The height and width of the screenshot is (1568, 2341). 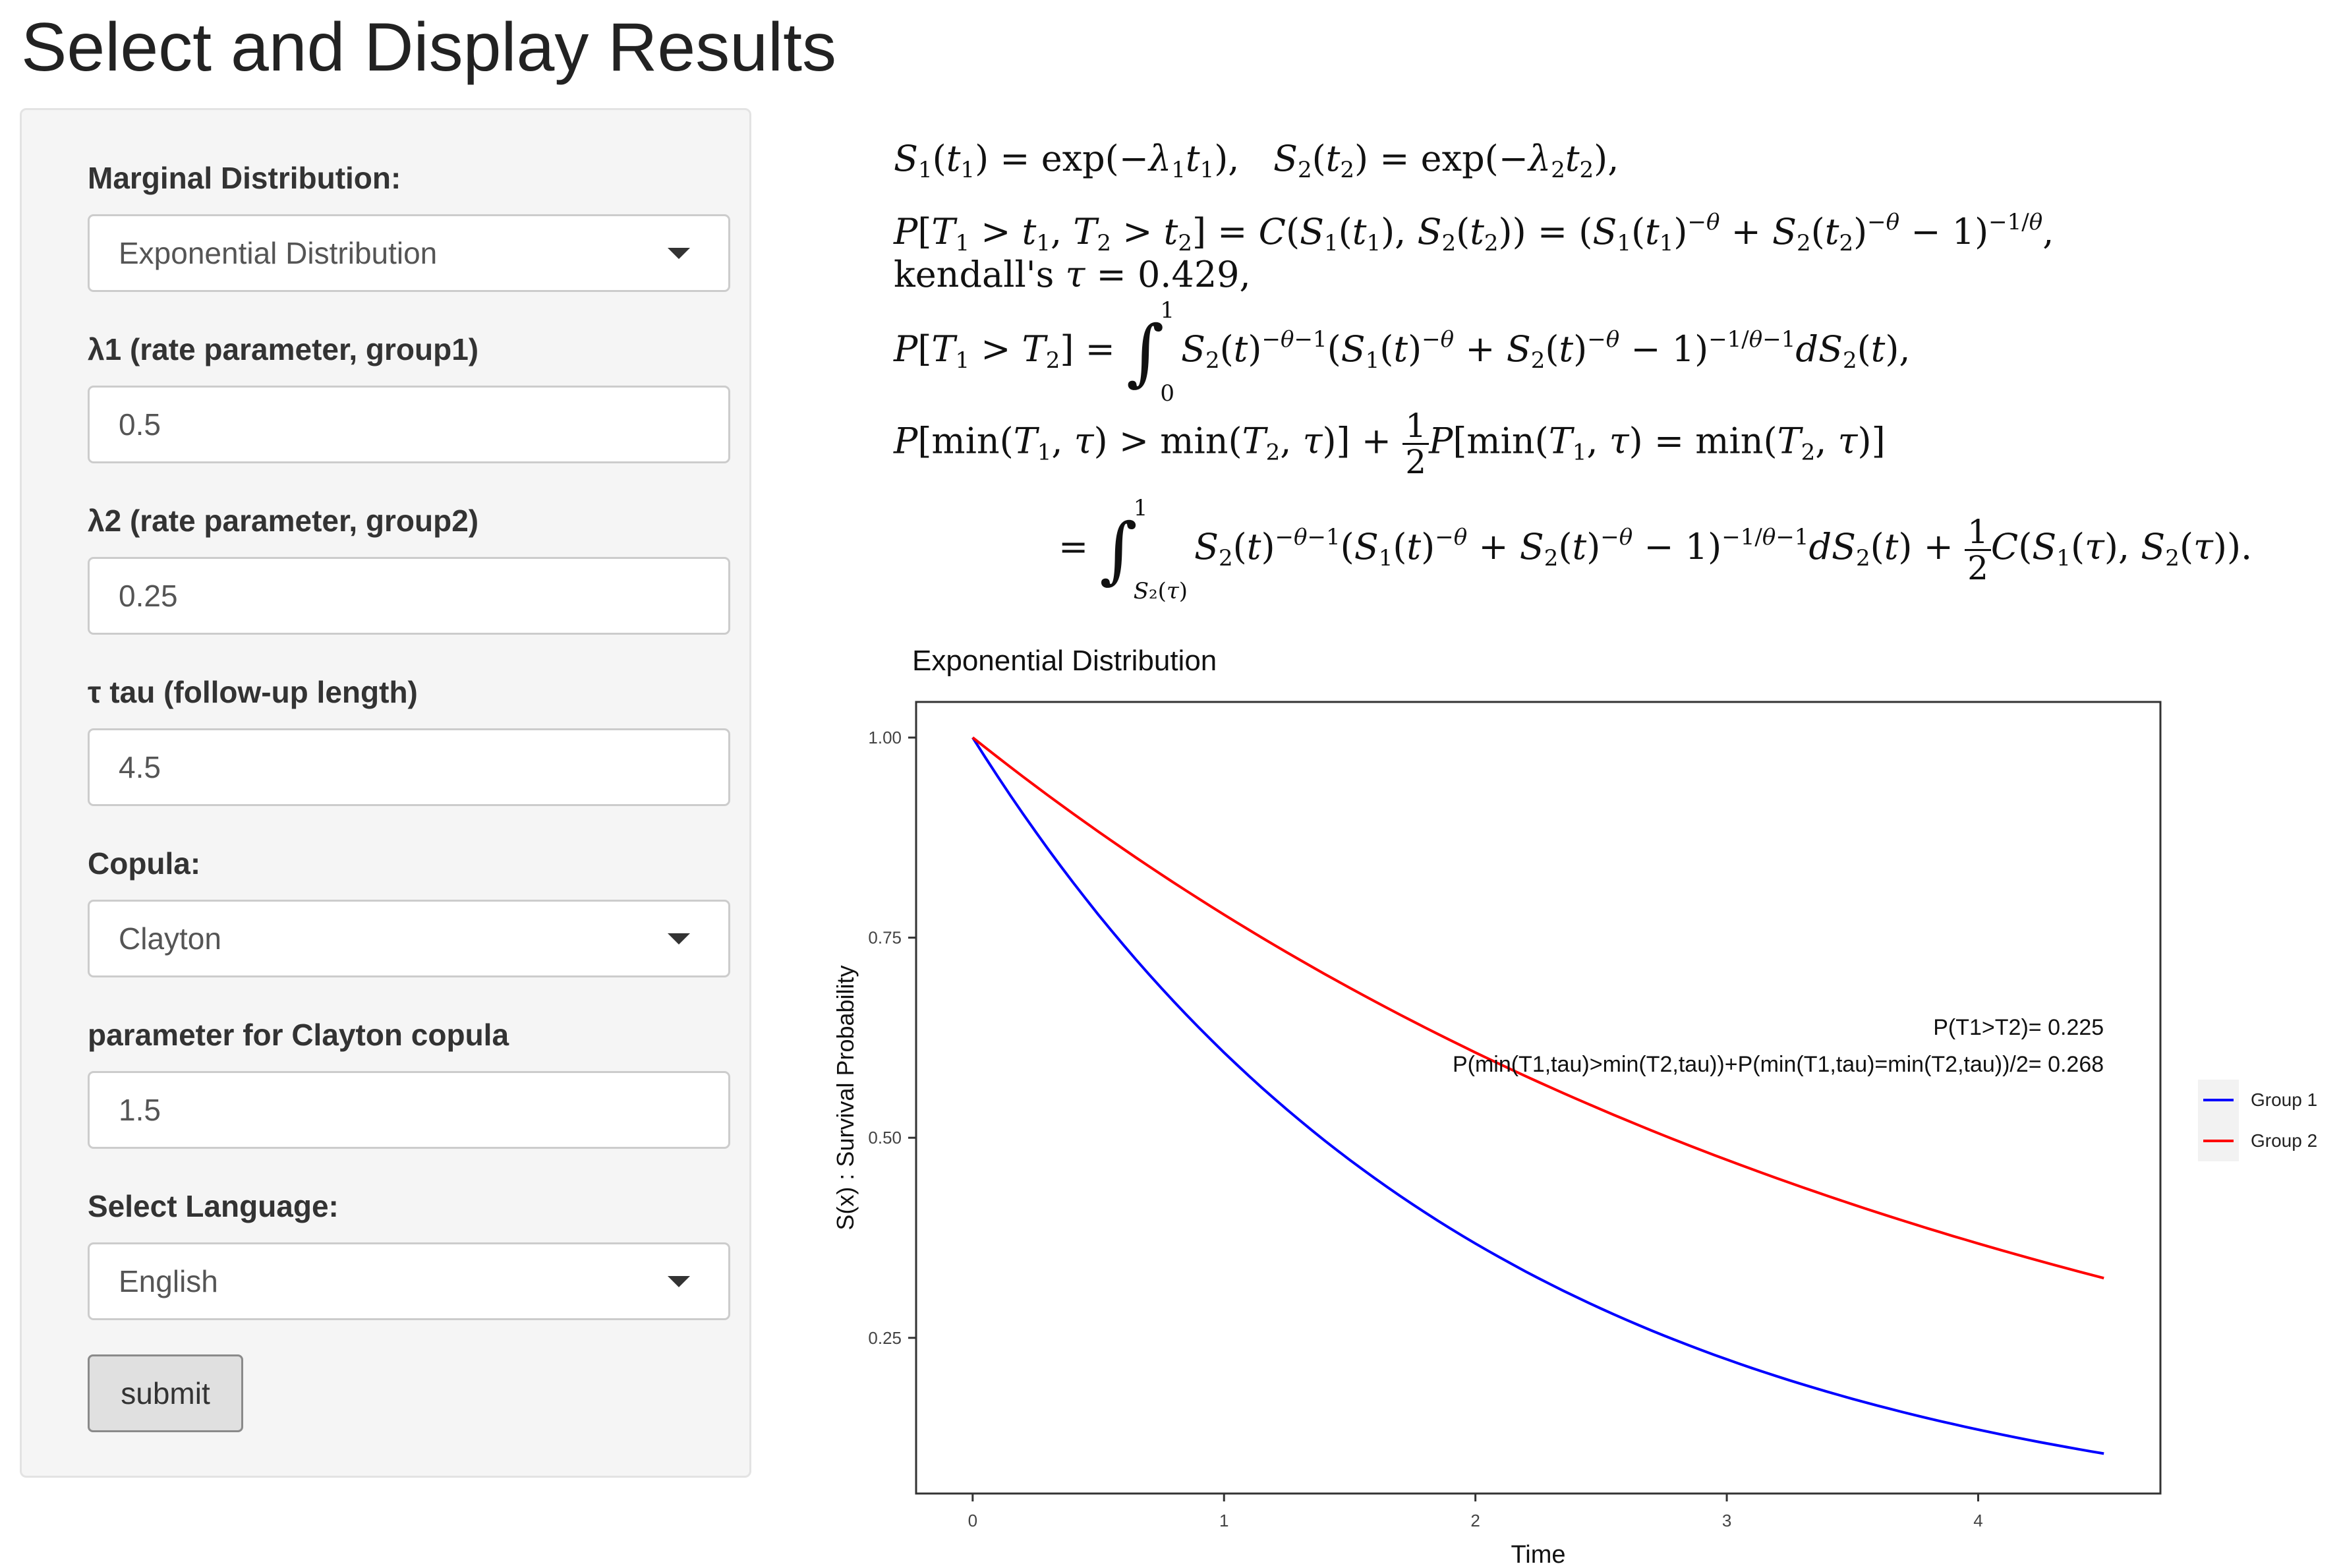 What do you see at coordinates (409, 938) in the screenshot?
I see `copula-select: Clayton` at bounding box center [409, 938].